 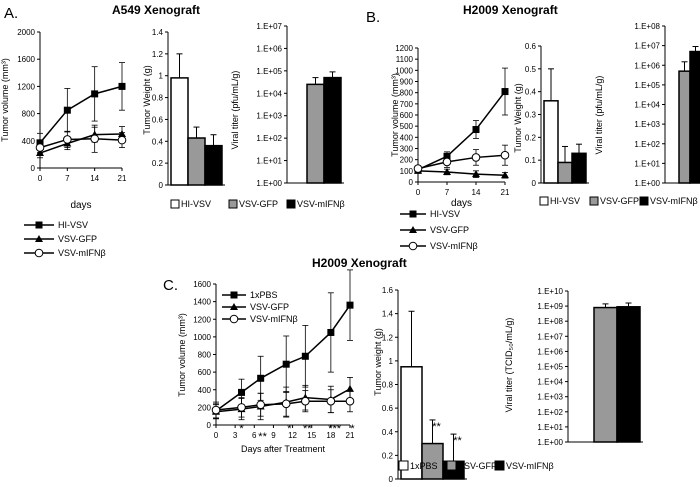 I want to click on c_weight-ytick-label-2: 0.4, so click(x=388, y=432).